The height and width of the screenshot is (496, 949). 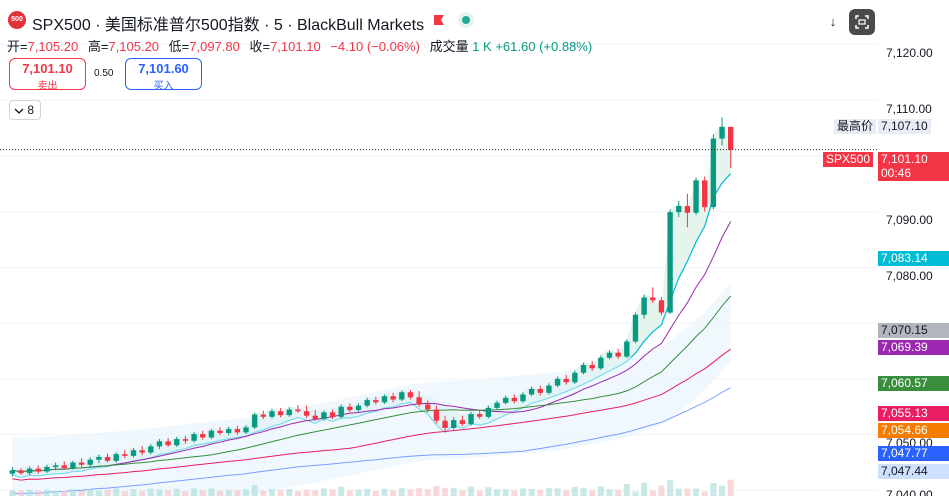 I want to click on symbol-badge: 500, so click(x=17, y=20).